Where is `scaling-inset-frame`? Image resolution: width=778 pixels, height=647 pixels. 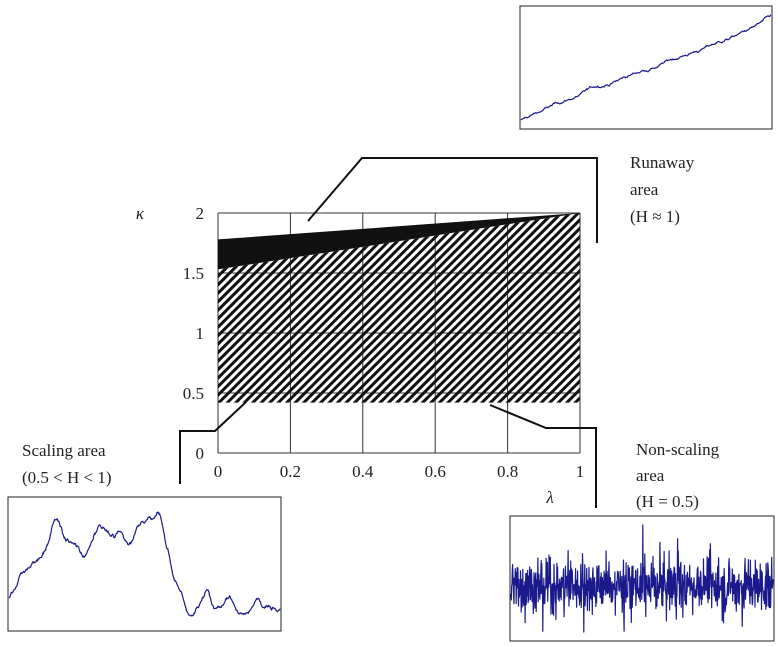 scaling-inset-frame is located at coordinates (144, 564).